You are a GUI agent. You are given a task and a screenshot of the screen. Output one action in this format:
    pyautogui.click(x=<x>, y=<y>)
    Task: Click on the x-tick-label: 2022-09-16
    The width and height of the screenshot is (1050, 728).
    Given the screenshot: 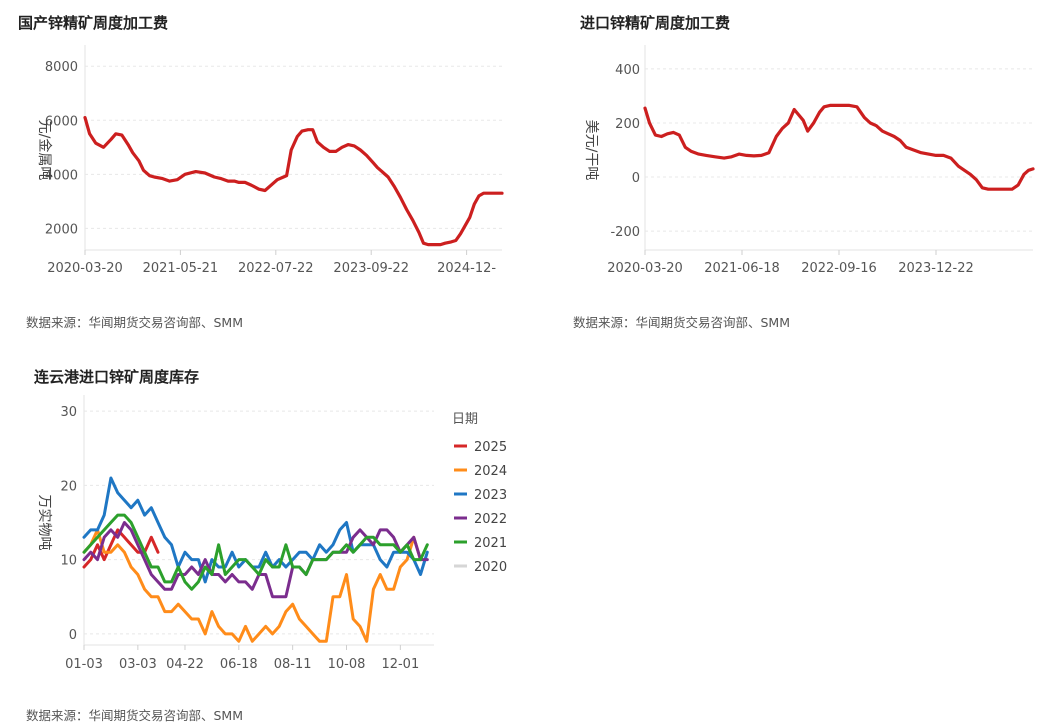 What is the action you would take?
    pyautogui.click(x=839, y=268)
    